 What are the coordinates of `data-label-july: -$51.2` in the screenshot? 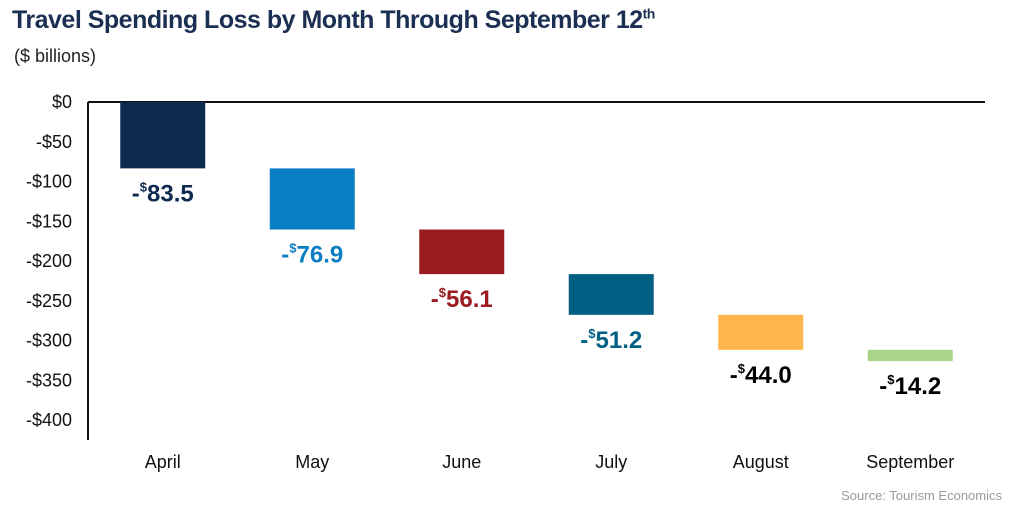 It's located at (611, 340).